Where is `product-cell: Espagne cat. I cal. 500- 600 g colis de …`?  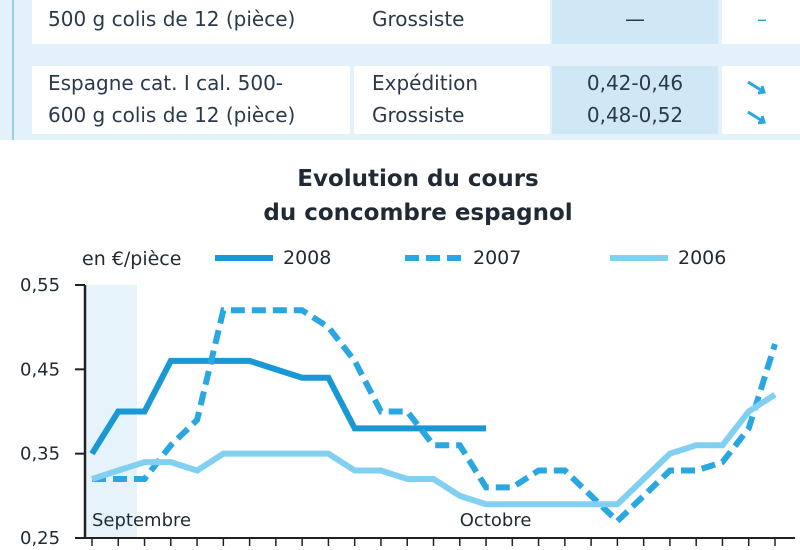 product-cell: Espagne cat. I cal. 500- 600 g colis de … is located at coordinates (191, 100).